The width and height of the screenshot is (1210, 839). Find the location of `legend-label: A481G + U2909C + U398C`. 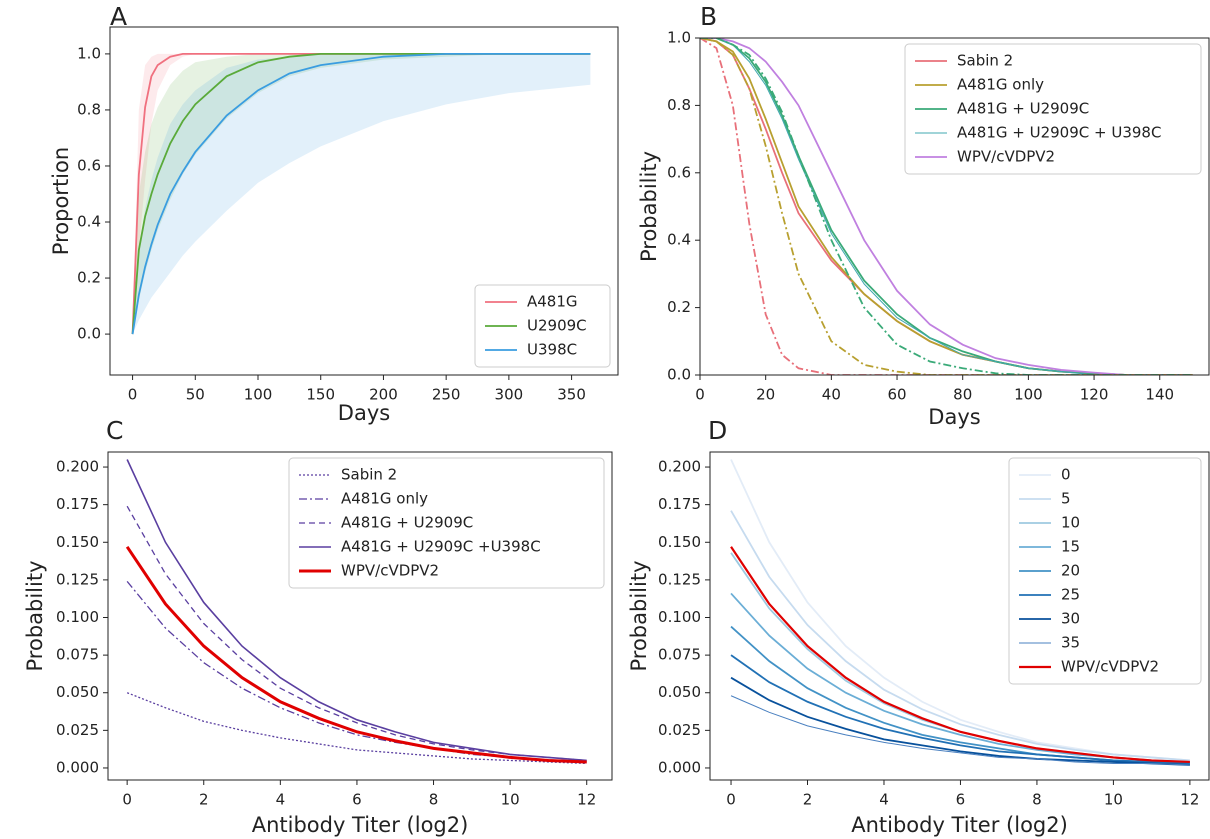

legend-label: A481G + U2909C + U398C is located at coordinates (1059, 133).